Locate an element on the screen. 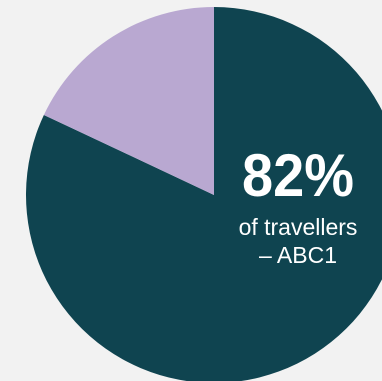 Image resolution: width=382 pixels, height=381 pixels. annotation-line-2: – ABC1 is located at coordinates (298, 255).